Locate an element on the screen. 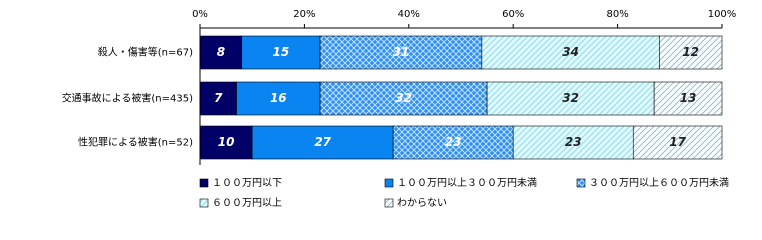 Image resolution: width=762 pixels, height=240 pixels. value-label: 10 is located at coordinates (226, 142).